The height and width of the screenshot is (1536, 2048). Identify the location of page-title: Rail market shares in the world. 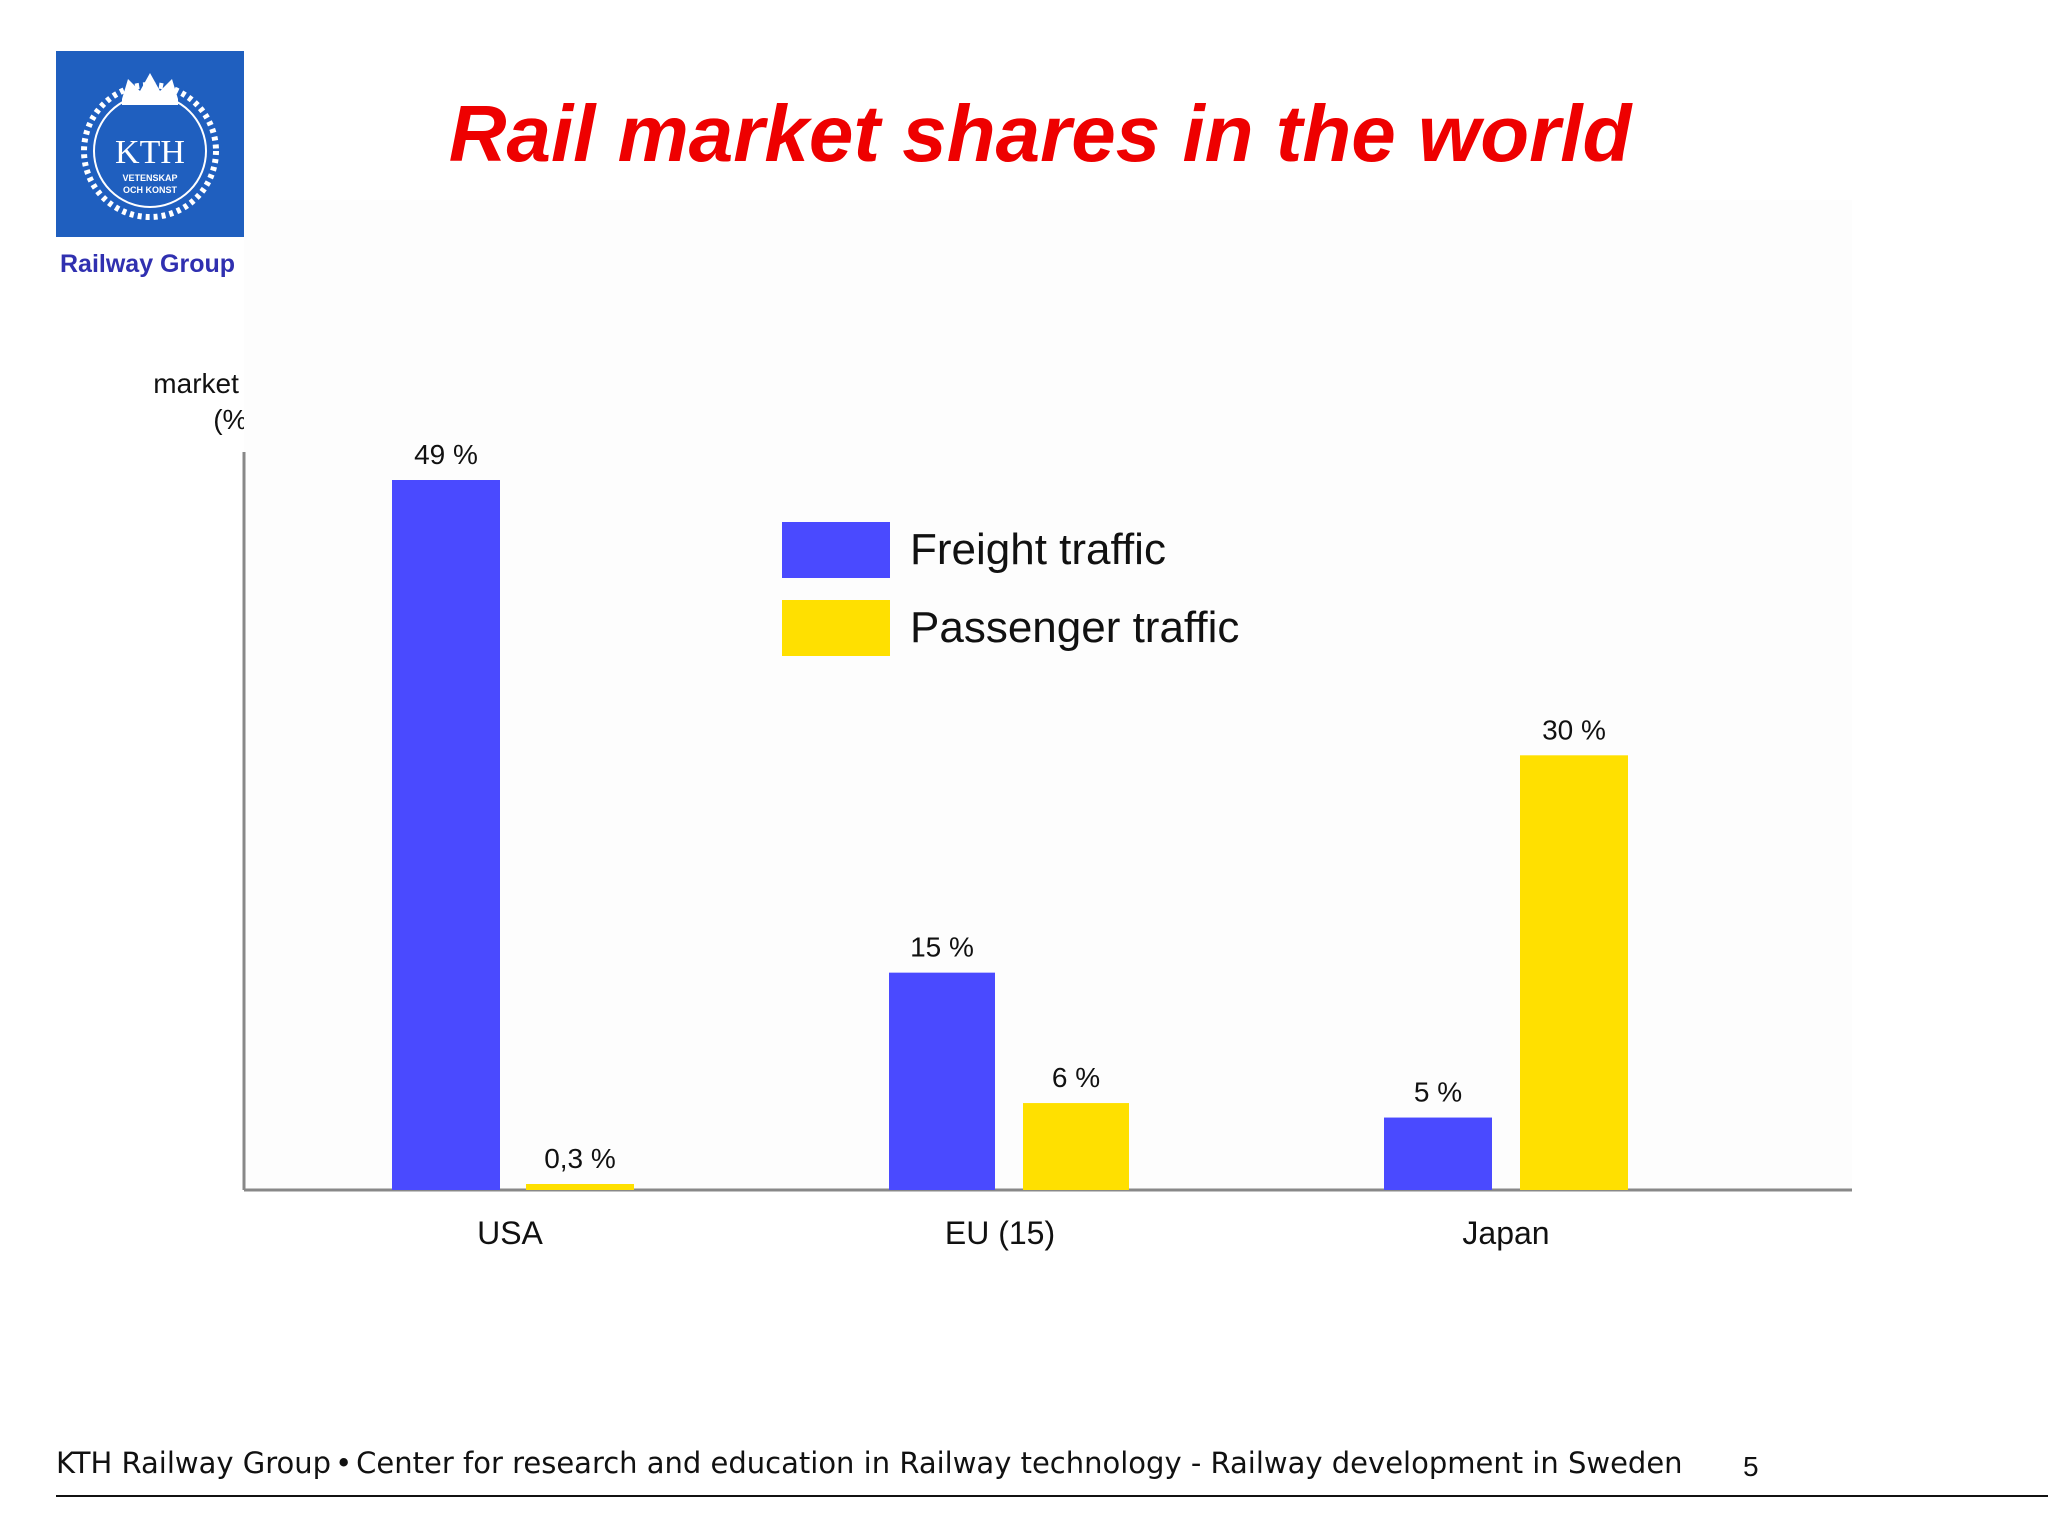
(1040, 133).